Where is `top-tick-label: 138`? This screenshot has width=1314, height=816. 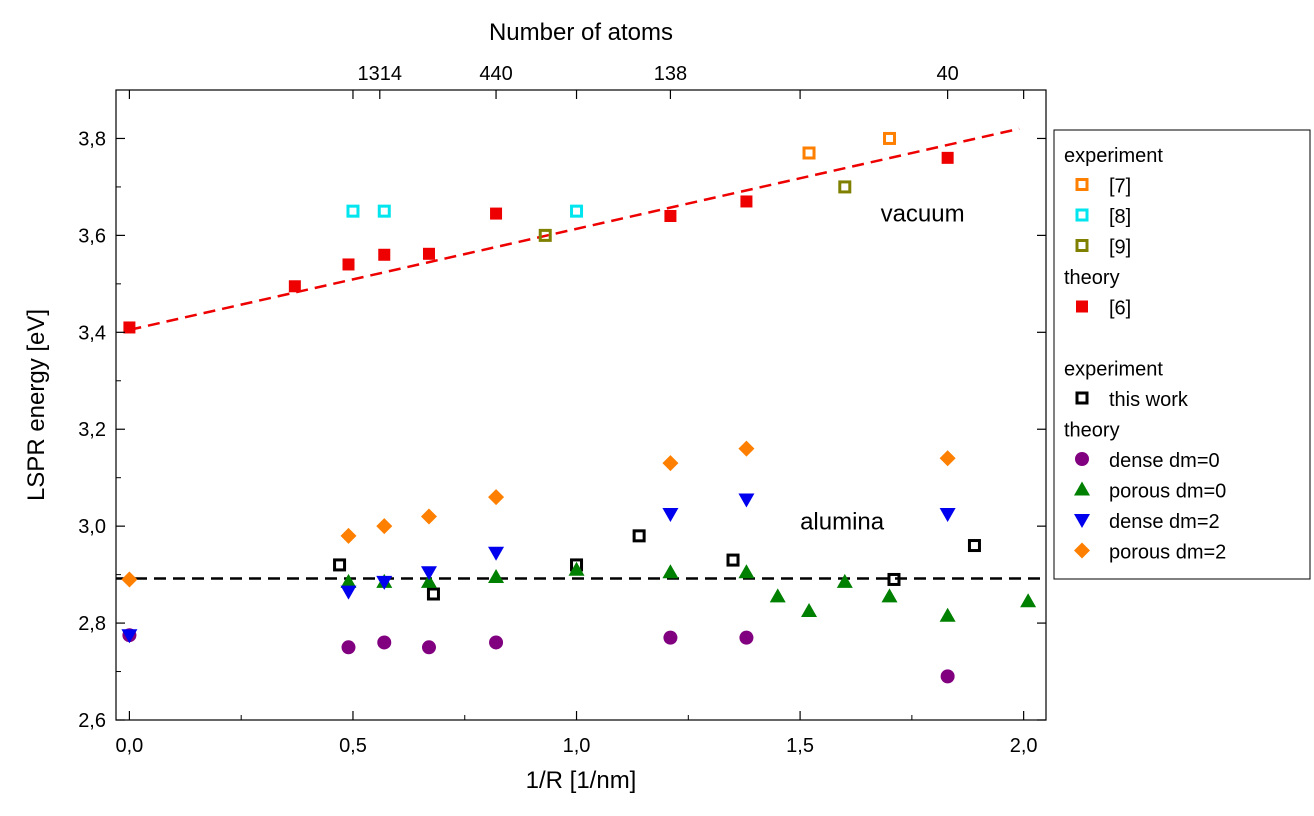
top-tick-label: 138 is located at coordinates (670, 74).